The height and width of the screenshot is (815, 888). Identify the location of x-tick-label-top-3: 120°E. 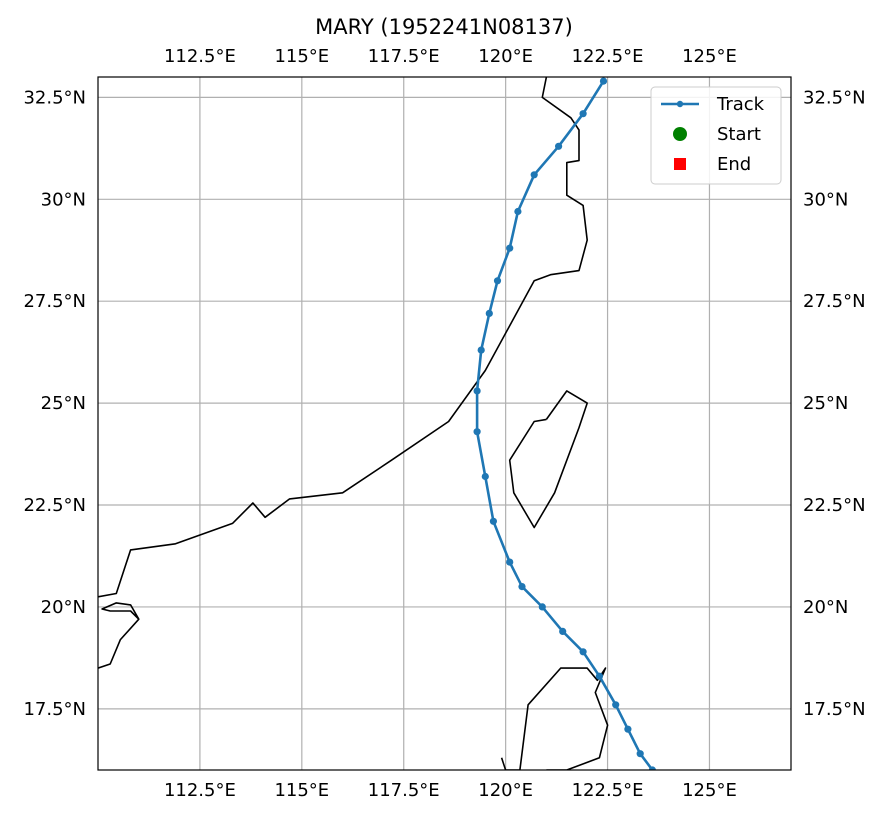
(505, 56).